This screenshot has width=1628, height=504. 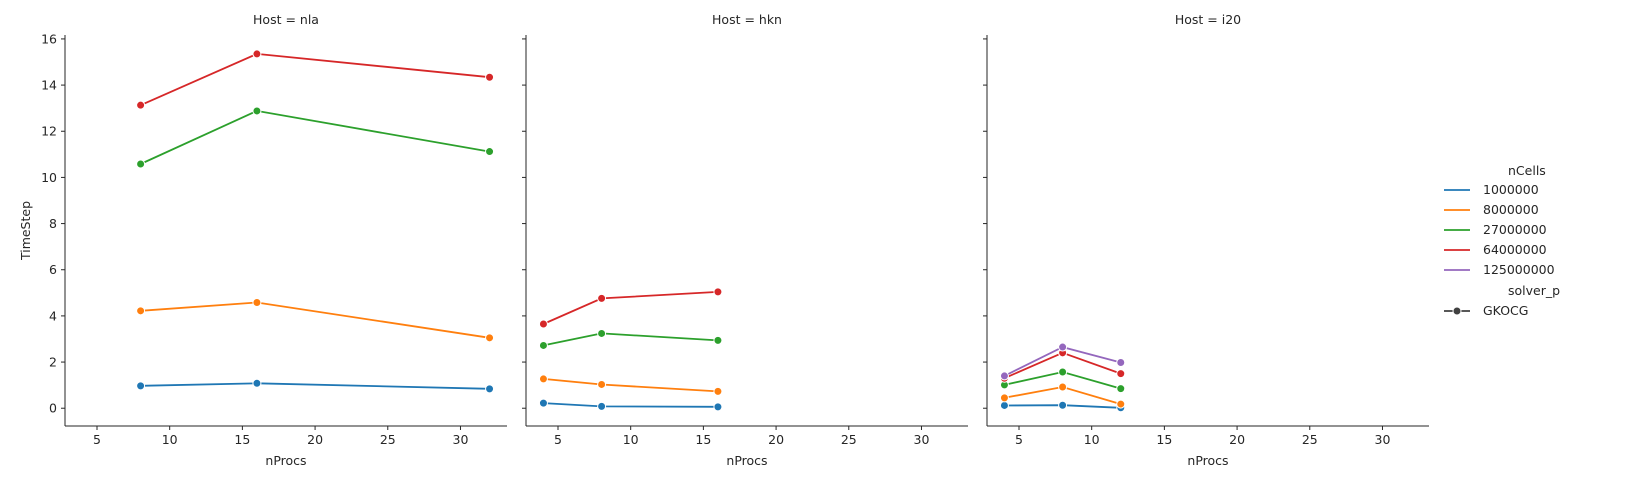 What do you see at coordinates (25, 231) in the screenshot?
I see `y-axis-label: TimeStep` at bounding box center [25, 231].